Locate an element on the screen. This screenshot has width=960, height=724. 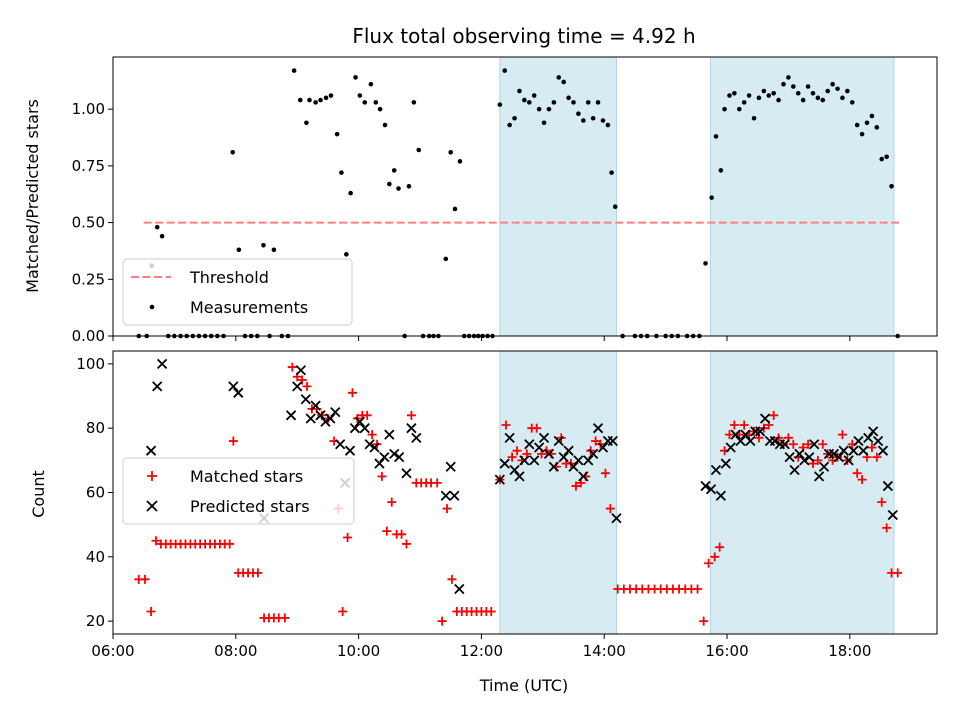
legend-label: Predicted stars is located at coordinates (250, 506).